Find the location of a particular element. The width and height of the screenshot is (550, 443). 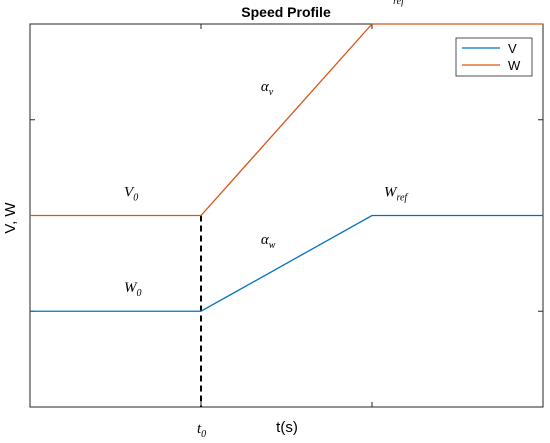

legend-box is located at coordinates (494, 57).